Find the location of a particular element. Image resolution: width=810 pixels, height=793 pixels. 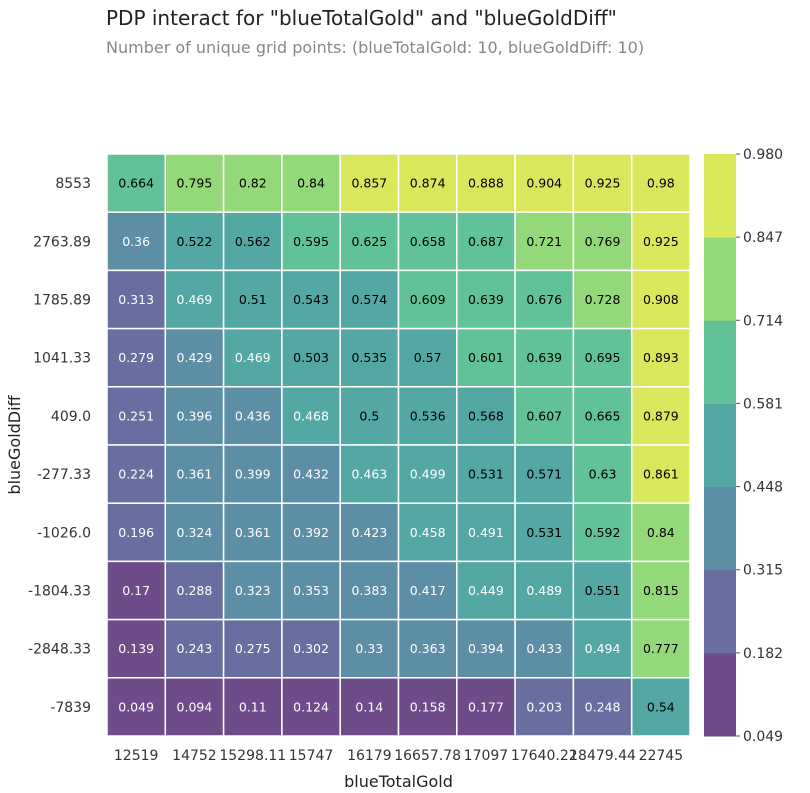

y-tick-label: -2848.33 is located at coordinates (59, 650).